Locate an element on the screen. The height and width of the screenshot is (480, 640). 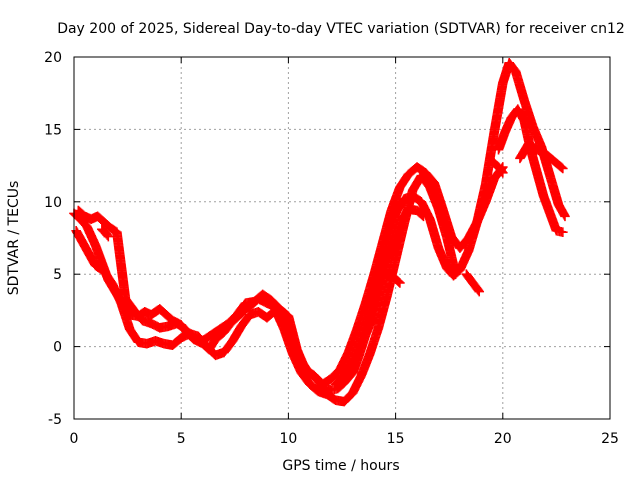
x-axis-label: GPS time / hours is located at coordinates (340, 466).